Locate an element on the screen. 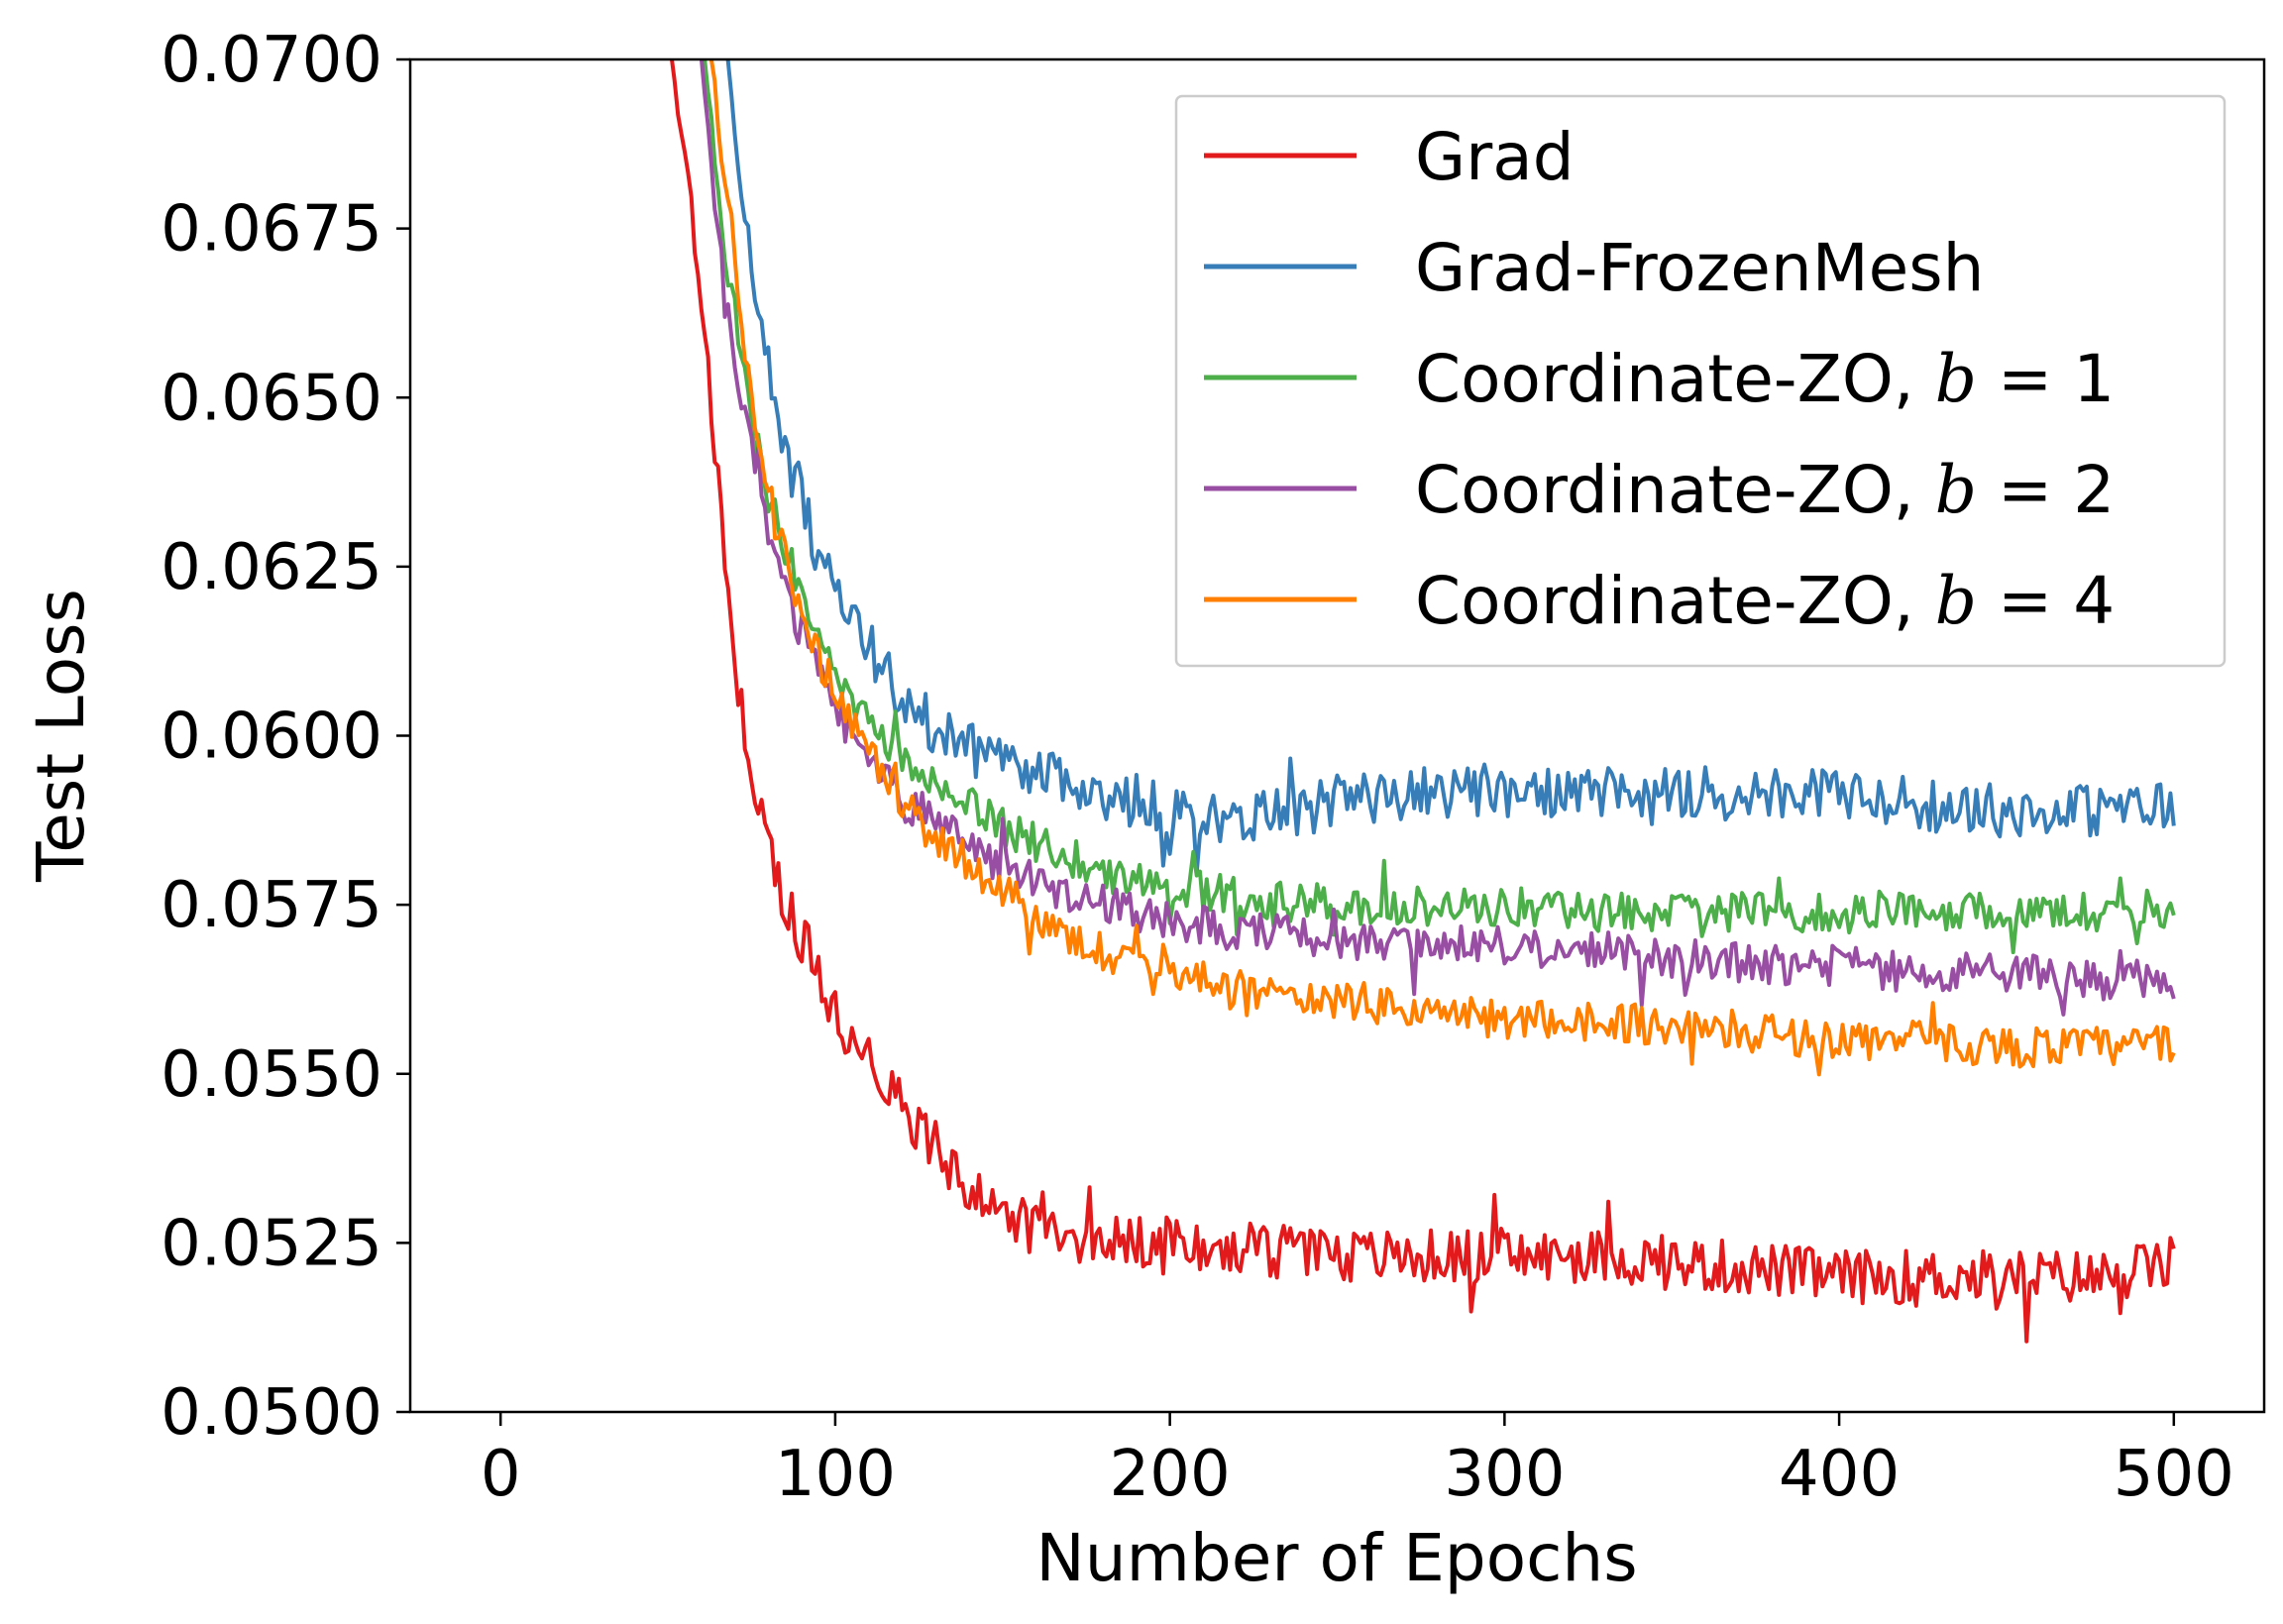  legend-label: Grad-FrozenMesh is located at coordinates (1700, 268).